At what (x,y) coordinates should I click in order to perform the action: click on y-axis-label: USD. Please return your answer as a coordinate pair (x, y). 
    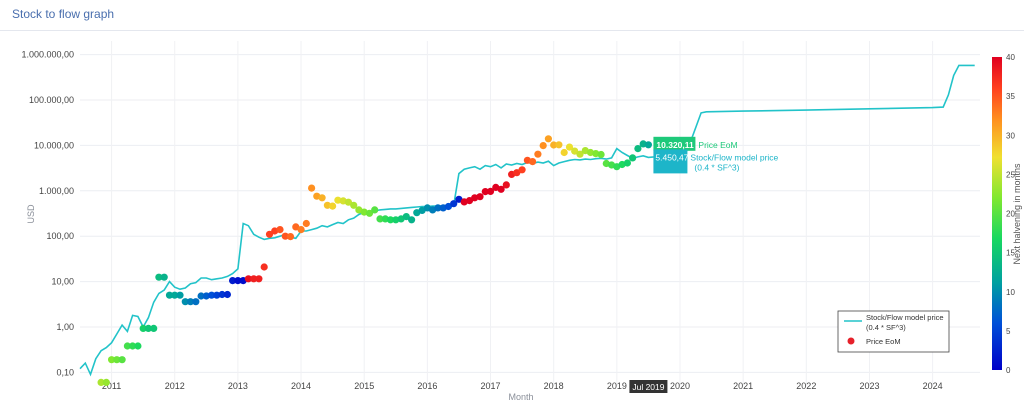
    Looking at the image, I should click on (31, 214).